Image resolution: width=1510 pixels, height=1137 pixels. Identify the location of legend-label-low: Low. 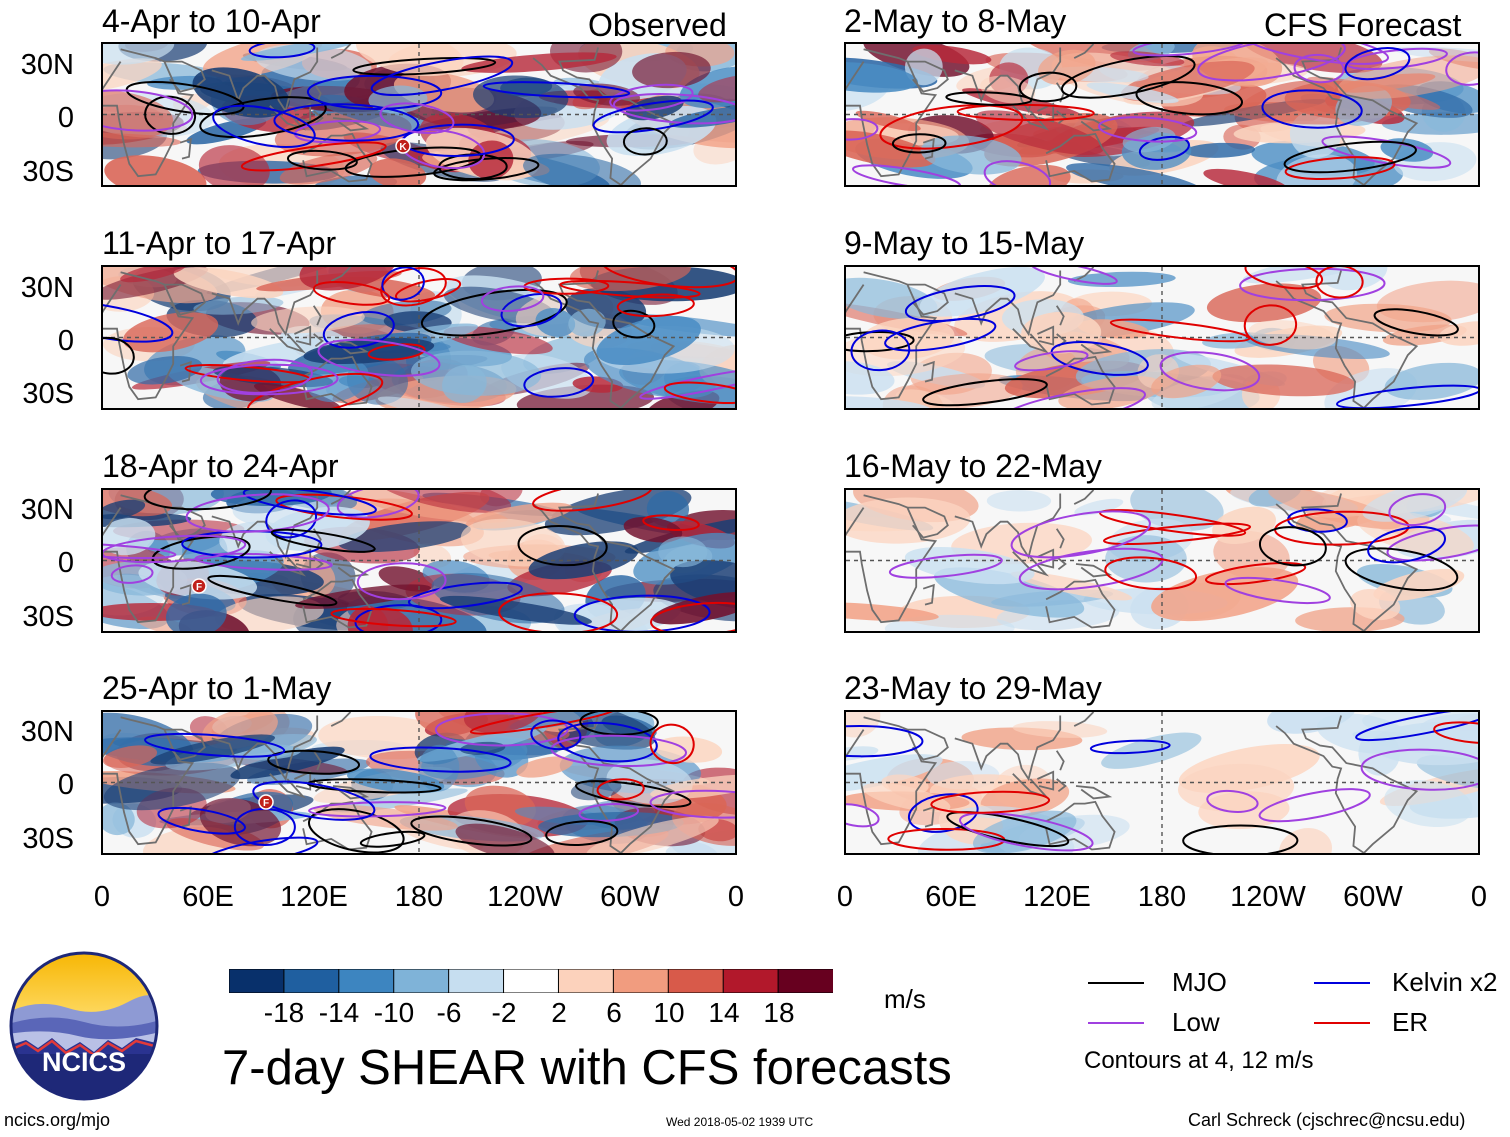
(1196, 1022).